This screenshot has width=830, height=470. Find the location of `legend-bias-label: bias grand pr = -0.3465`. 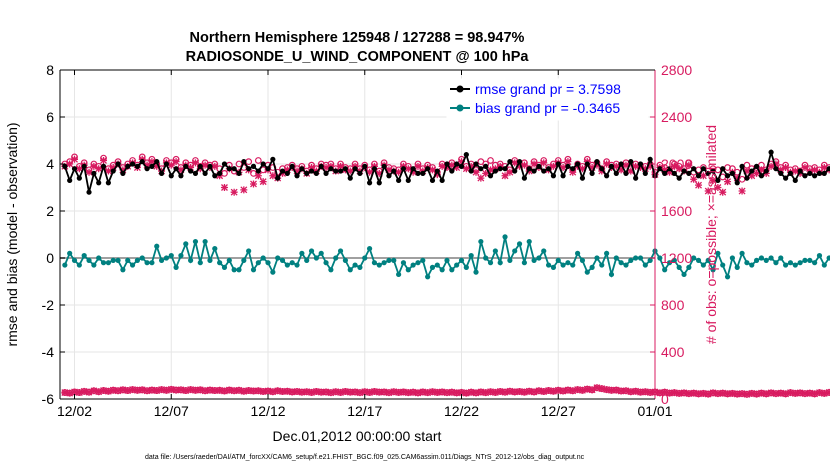

legend-bias-label: bias grand pr = -0.3465 is located at coordinates (547, 108).